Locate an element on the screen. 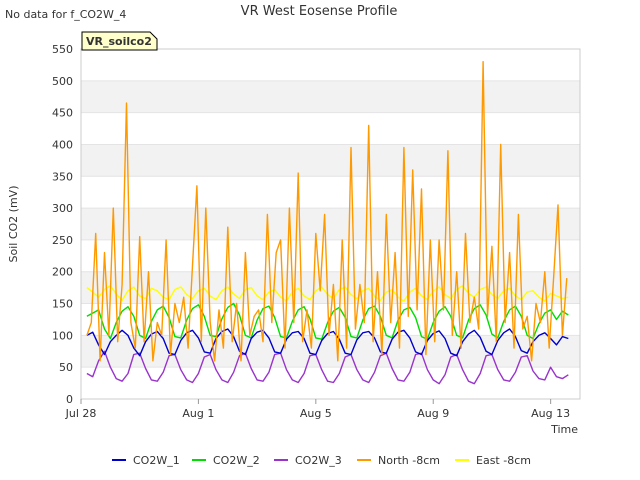 The width and height of the screenshot is (640, 480). y-tick-label: 550 is located at coordinates (62, 49).